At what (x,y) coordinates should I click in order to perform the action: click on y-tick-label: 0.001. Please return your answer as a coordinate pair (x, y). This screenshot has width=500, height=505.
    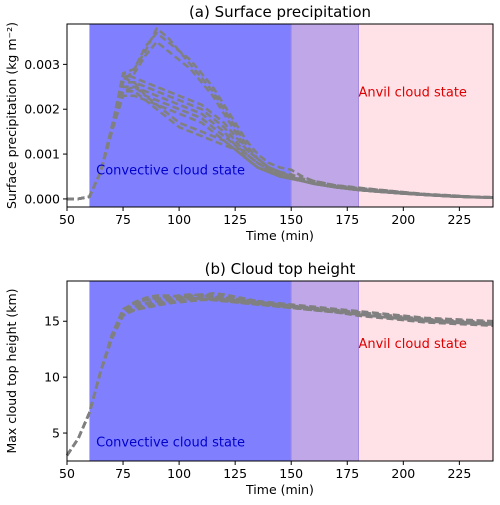
    Looking at the image, I should click on (42, 154).